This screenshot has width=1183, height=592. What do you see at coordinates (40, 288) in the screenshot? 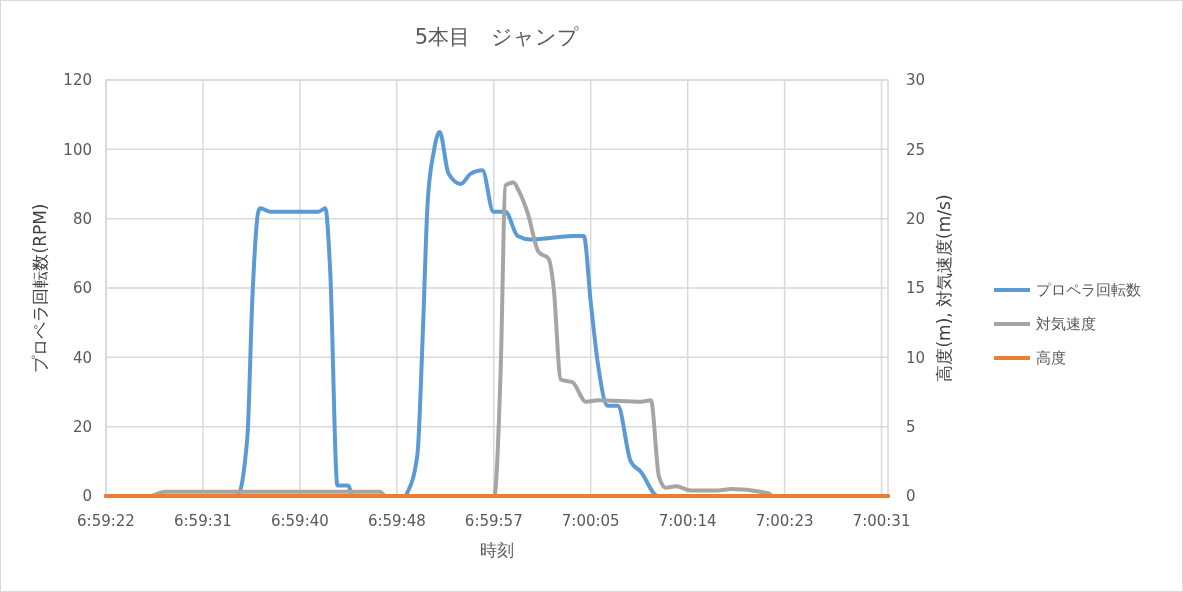
I see `y-axis-title: プロペラ回転数(RPM)` at bounding box center [40, 288].